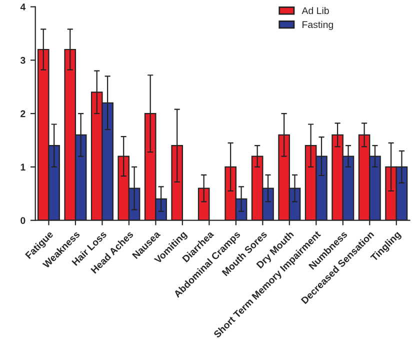 The height and width of the screenshot is (339, 416). I want to click on y-tick-label: 0, so click(23, 220).